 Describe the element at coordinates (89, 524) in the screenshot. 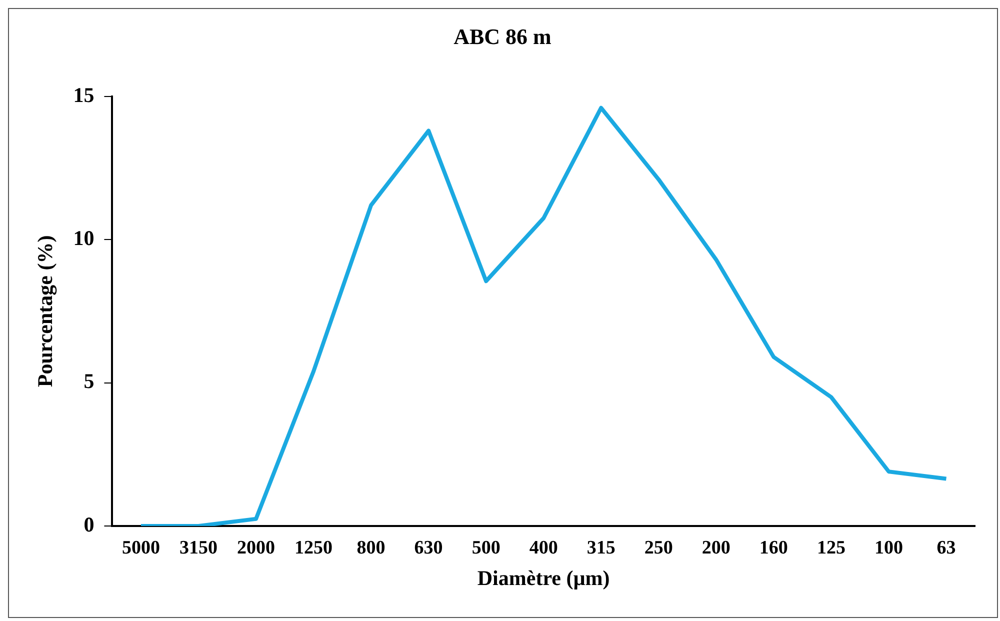

I see `y-tick-label: 0` at that location.